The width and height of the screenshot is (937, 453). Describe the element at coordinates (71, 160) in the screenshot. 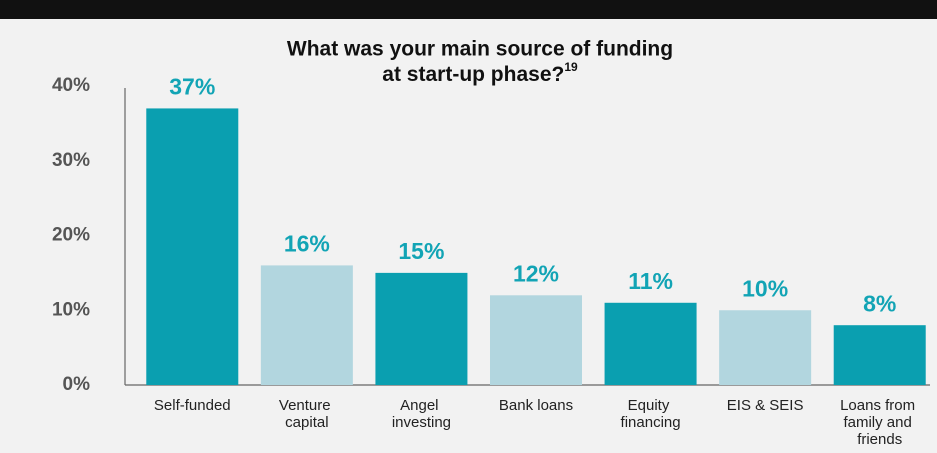

I see `y-tick-label: 30%` at that location.